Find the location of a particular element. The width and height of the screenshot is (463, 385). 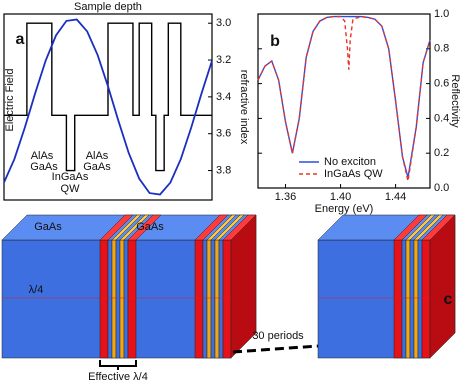

panel-label: b is located at coordinates (275, 41).